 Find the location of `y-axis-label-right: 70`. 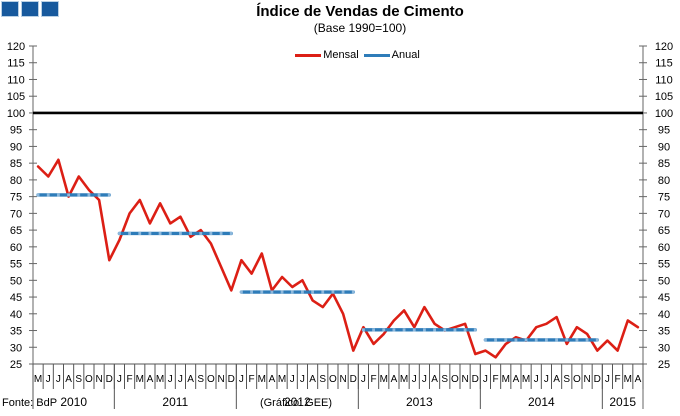

y-axis-label-right: 70 is located at coordinates (664, 214).